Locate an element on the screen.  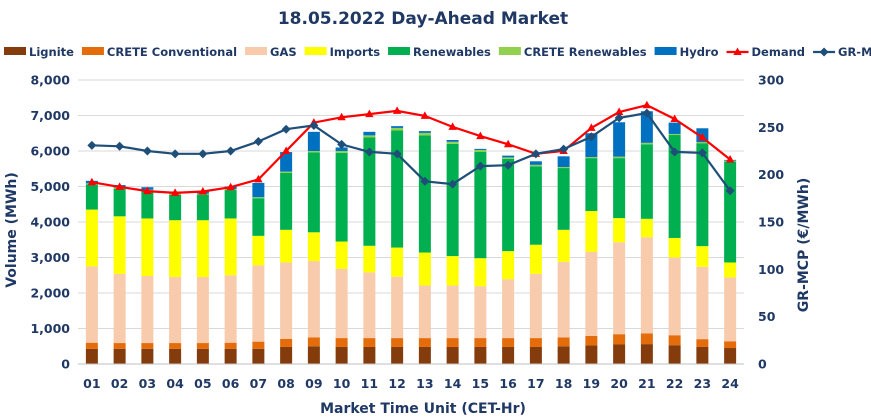
x-tick-label: 04 is located at coordinates (175, 383).